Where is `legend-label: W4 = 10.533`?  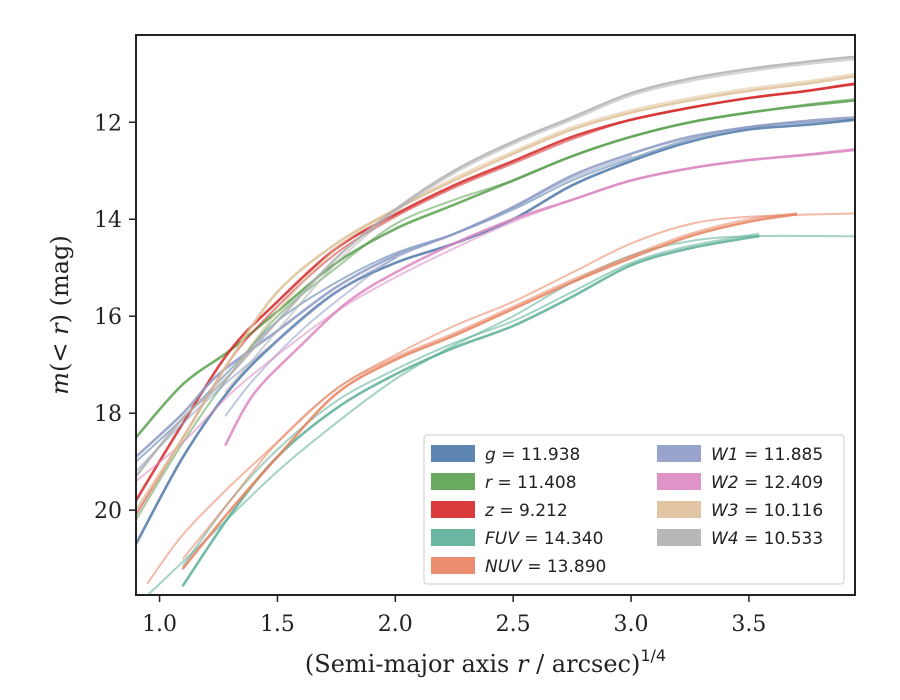 legend-label: W4 = 10.533 is located at coordinates (767, 539).